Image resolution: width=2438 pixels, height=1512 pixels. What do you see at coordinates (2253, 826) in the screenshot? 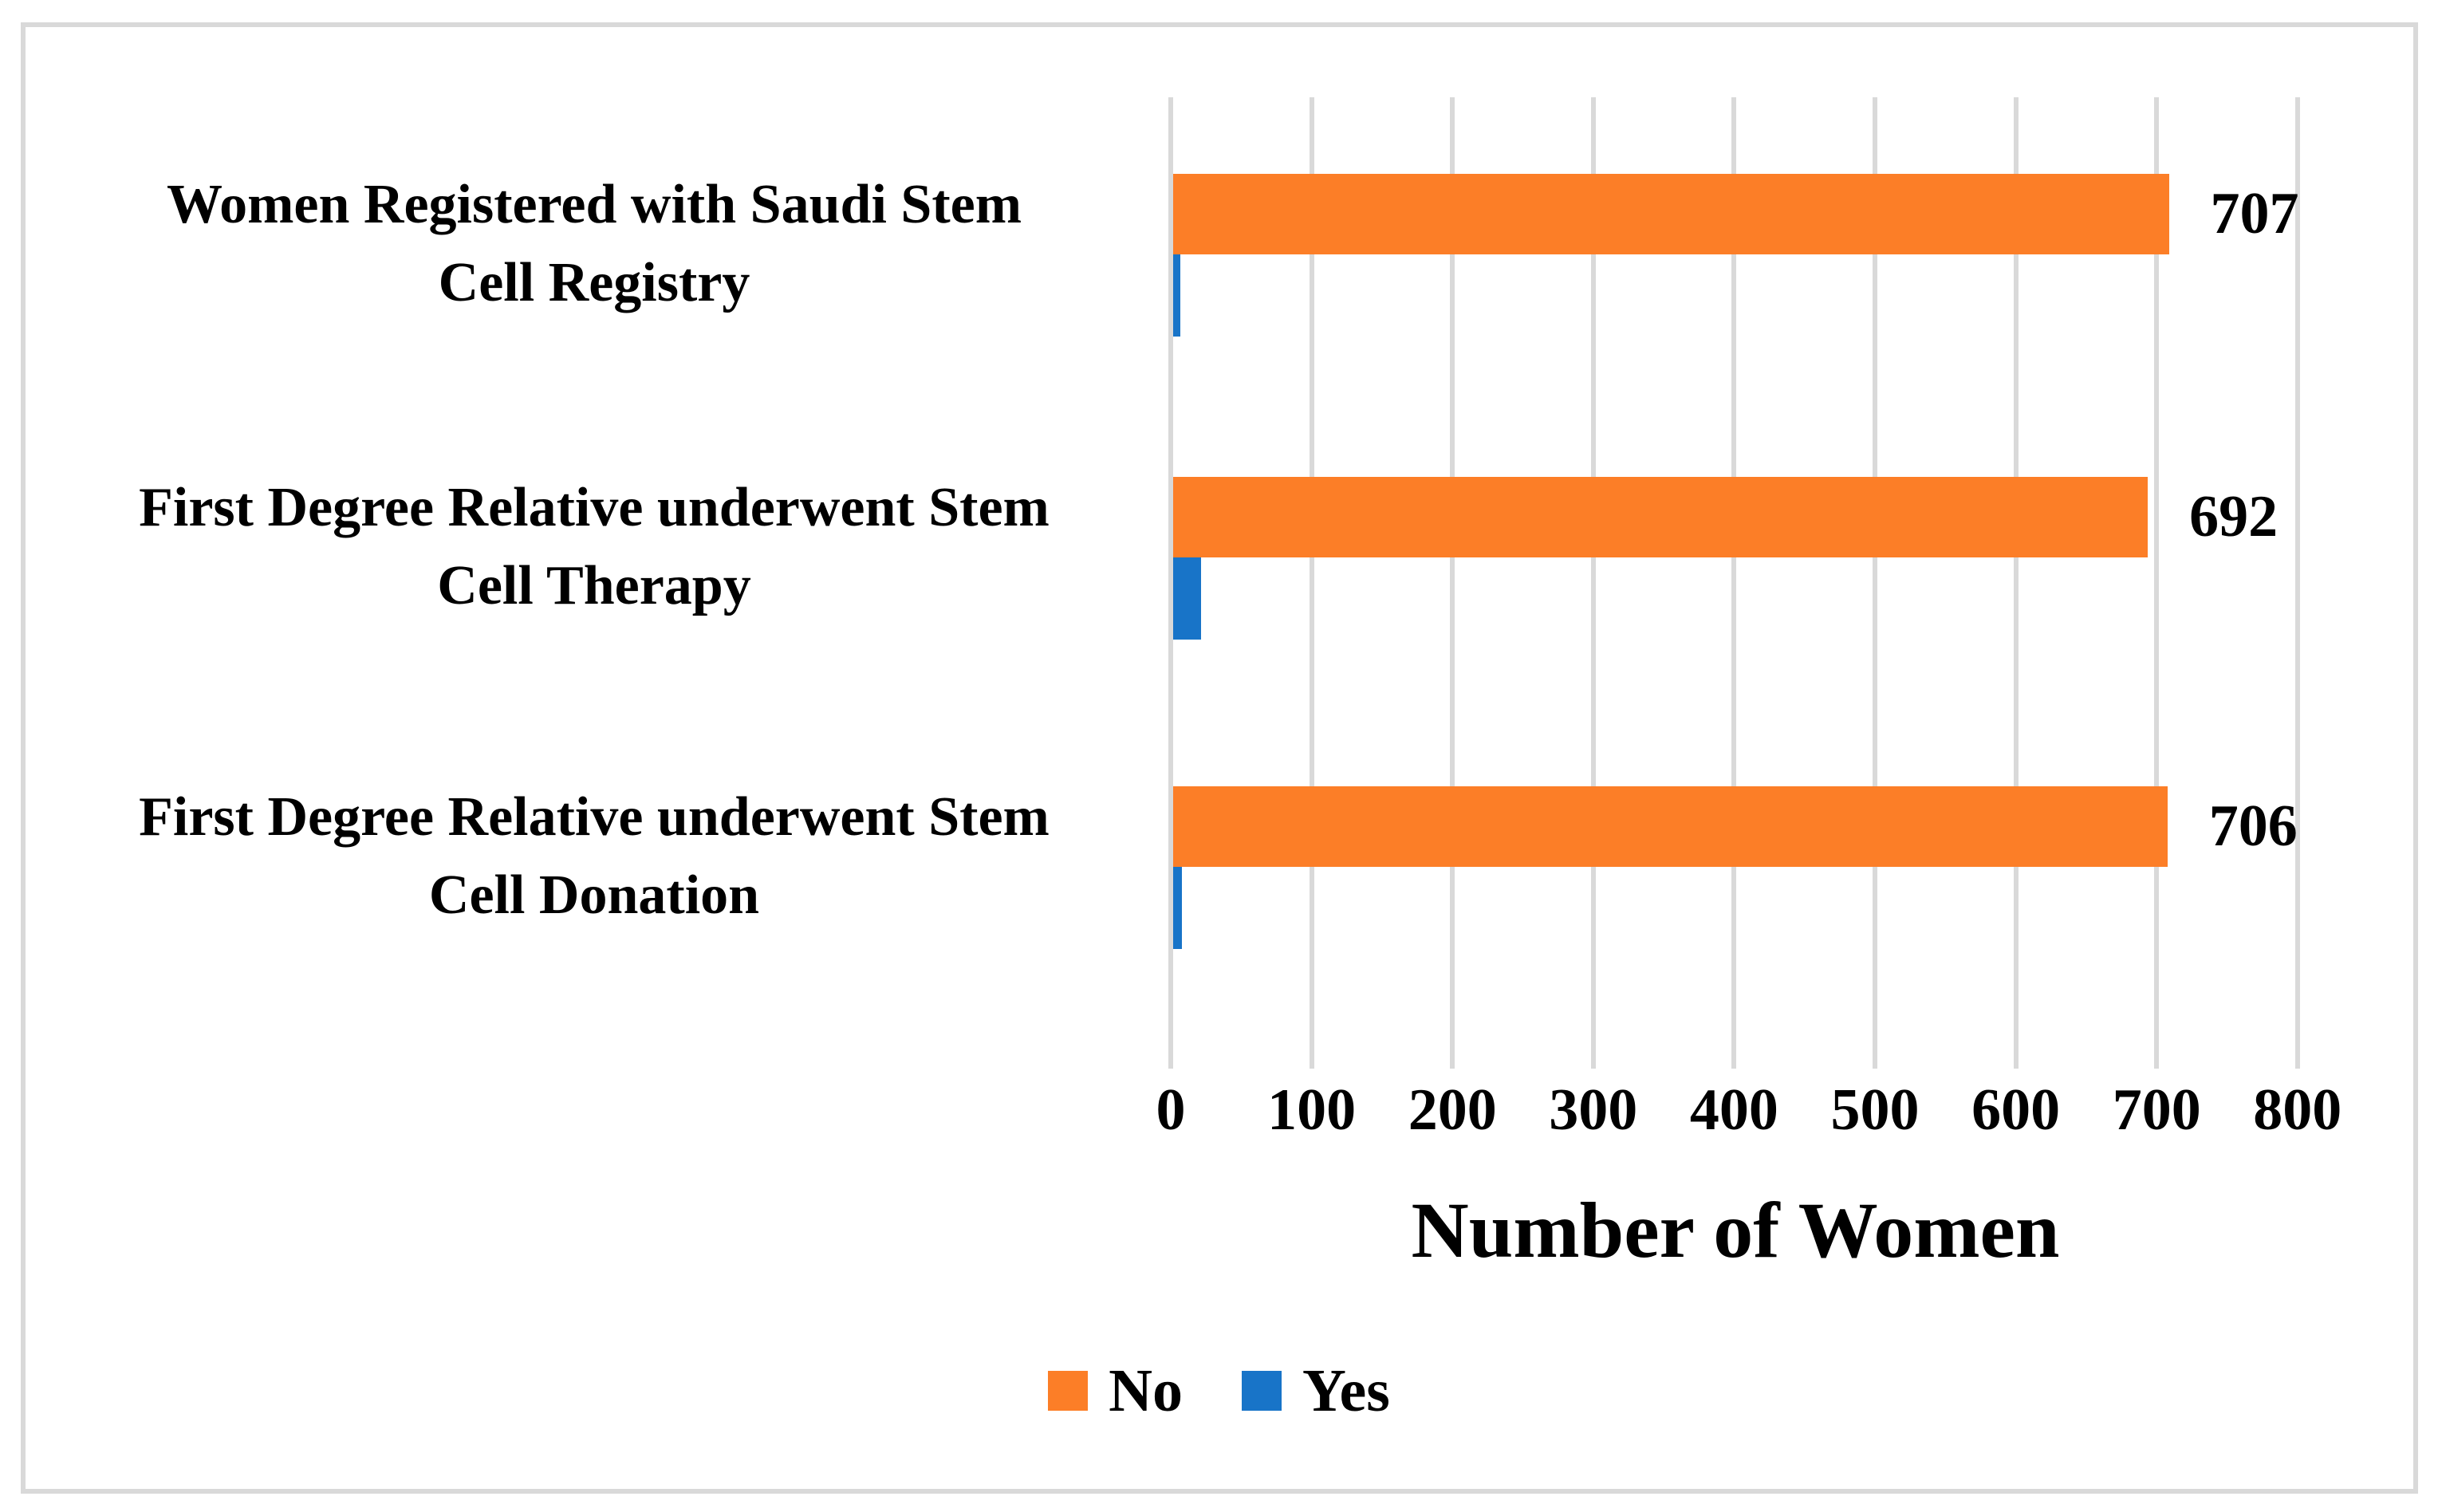
I see `data-label: 706` at bounding box center [2253, 826].